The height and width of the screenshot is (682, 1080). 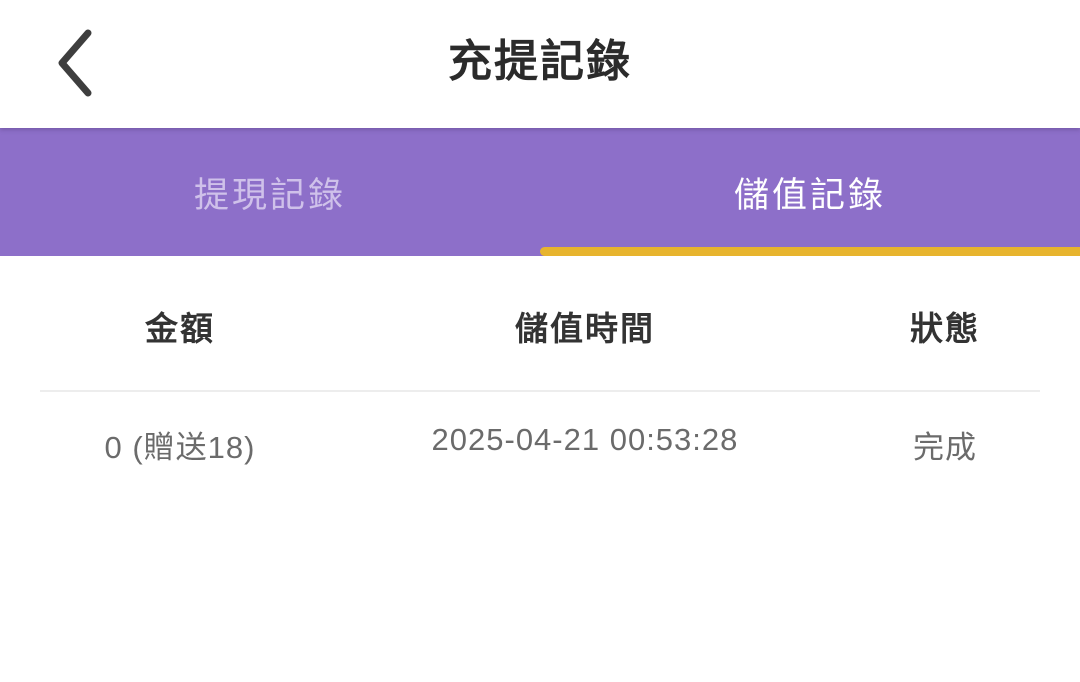 I want to click on column-header-status: 狀態, so click(x=944, y=328).